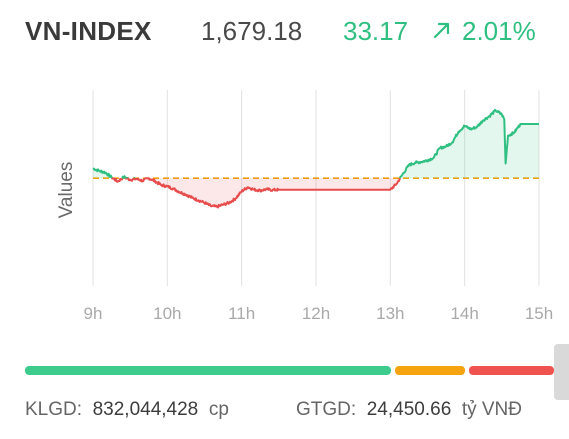  I want to click on area-up, so click(469, 144).